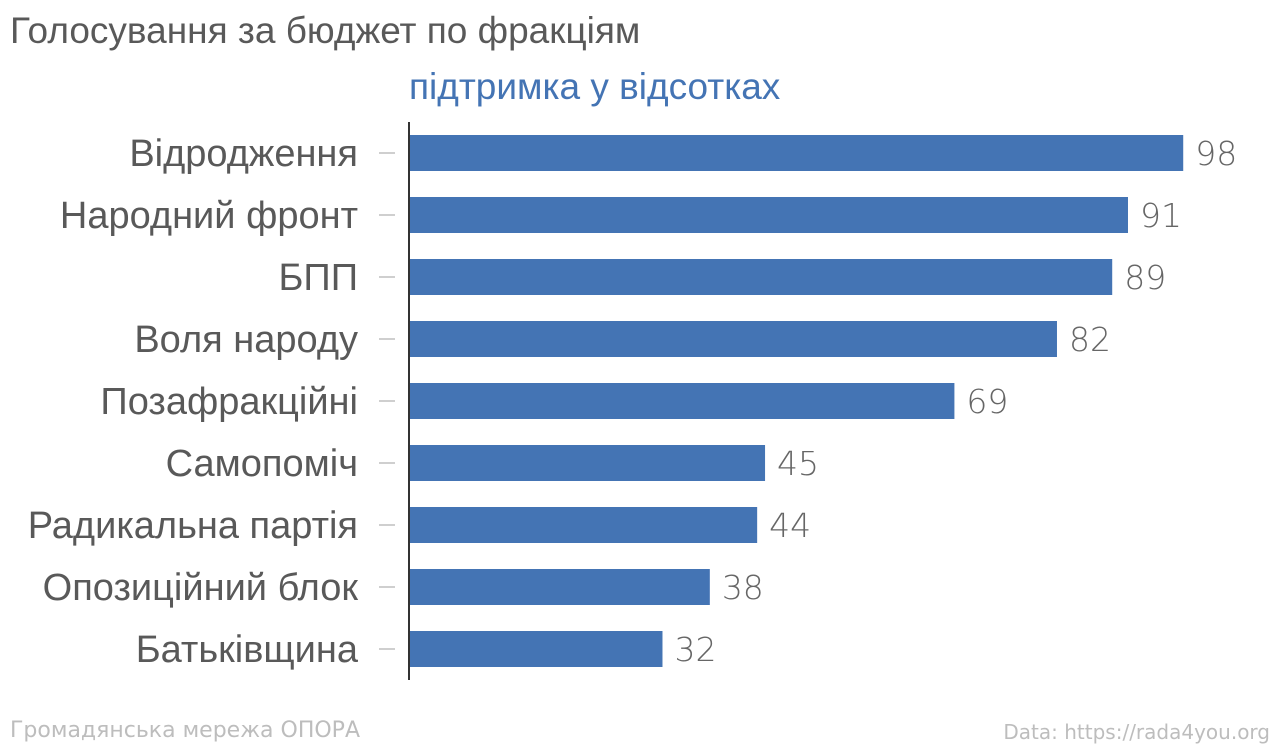  Describe the element at coordinates (209, 216) in the screenshot. I see `category-label: Народний фронт` at that location.